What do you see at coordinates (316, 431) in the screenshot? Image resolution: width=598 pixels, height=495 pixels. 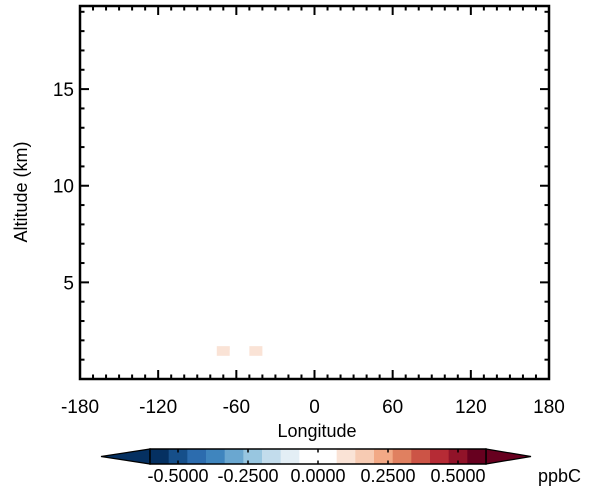 I see `x-axis-title: Longitude` at bounding box center [316, 431].